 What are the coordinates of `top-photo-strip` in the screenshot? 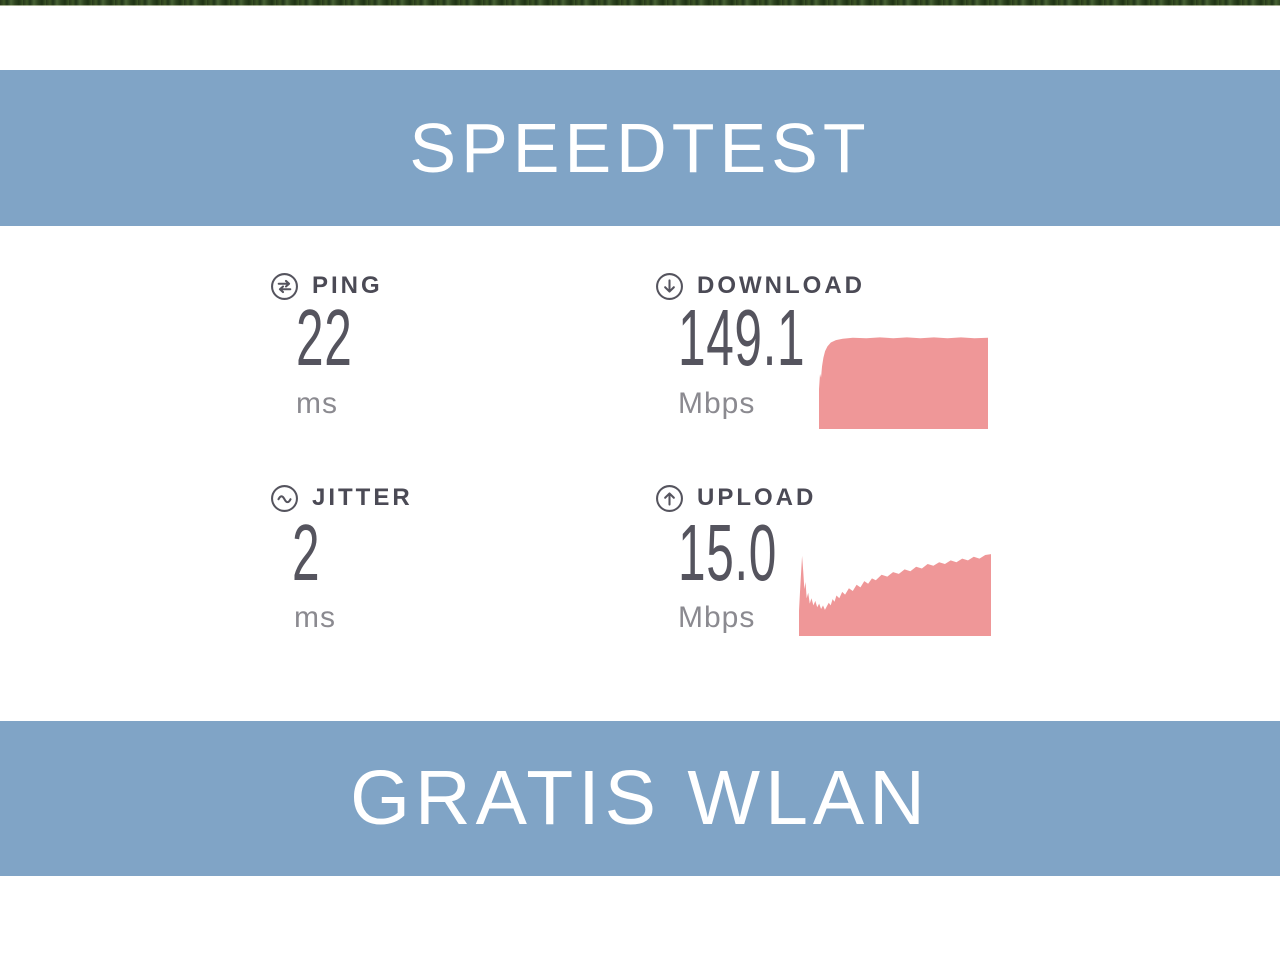 It's located at (640, 3).